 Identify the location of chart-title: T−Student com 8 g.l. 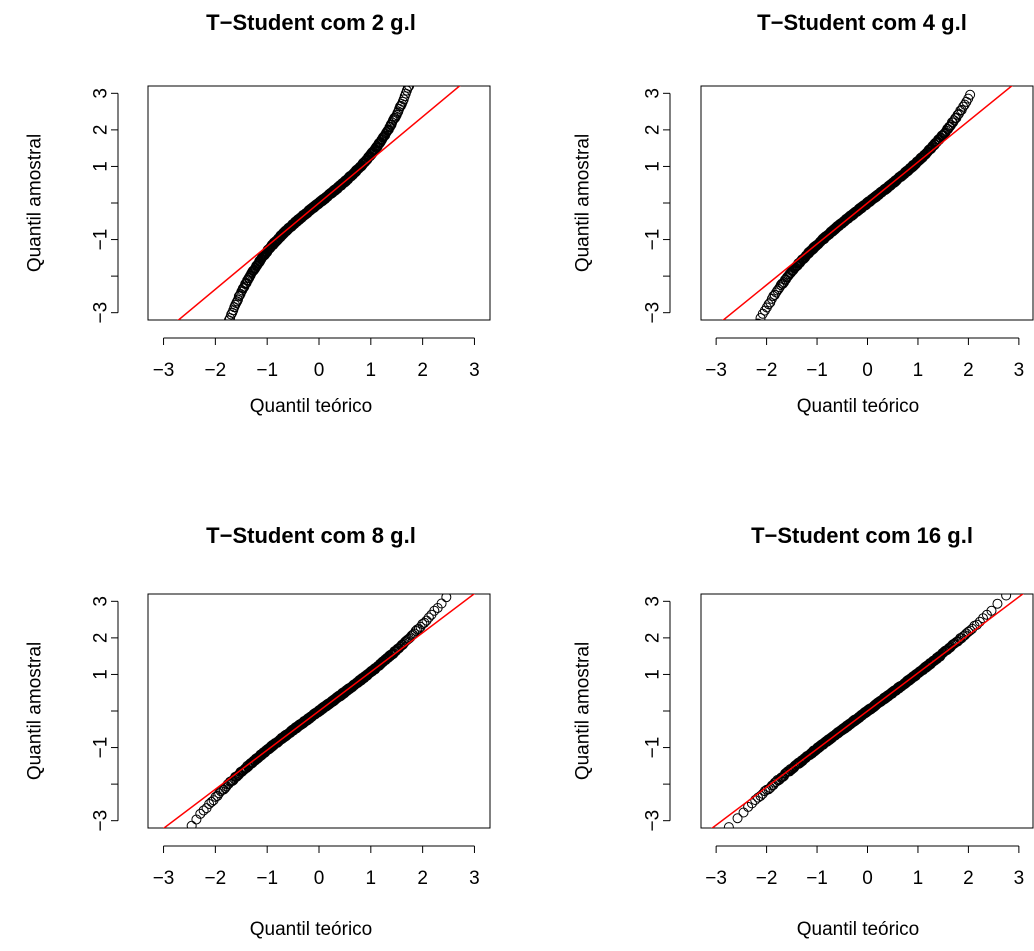
(311, 535).